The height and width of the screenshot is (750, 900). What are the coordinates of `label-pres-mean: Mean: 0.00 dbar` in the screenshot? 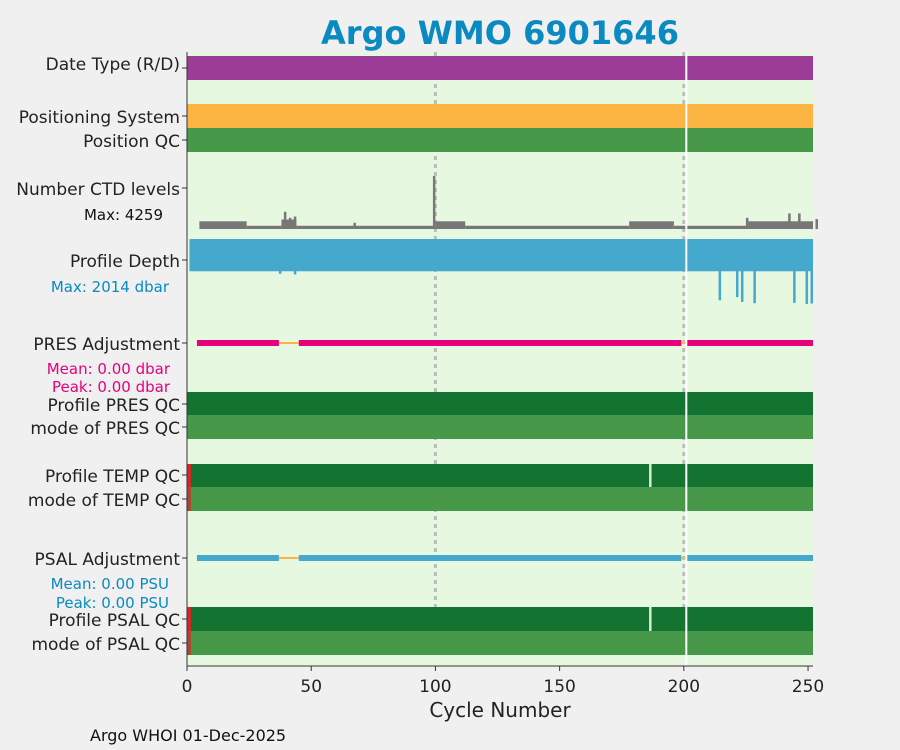 It's located at (109, 369).